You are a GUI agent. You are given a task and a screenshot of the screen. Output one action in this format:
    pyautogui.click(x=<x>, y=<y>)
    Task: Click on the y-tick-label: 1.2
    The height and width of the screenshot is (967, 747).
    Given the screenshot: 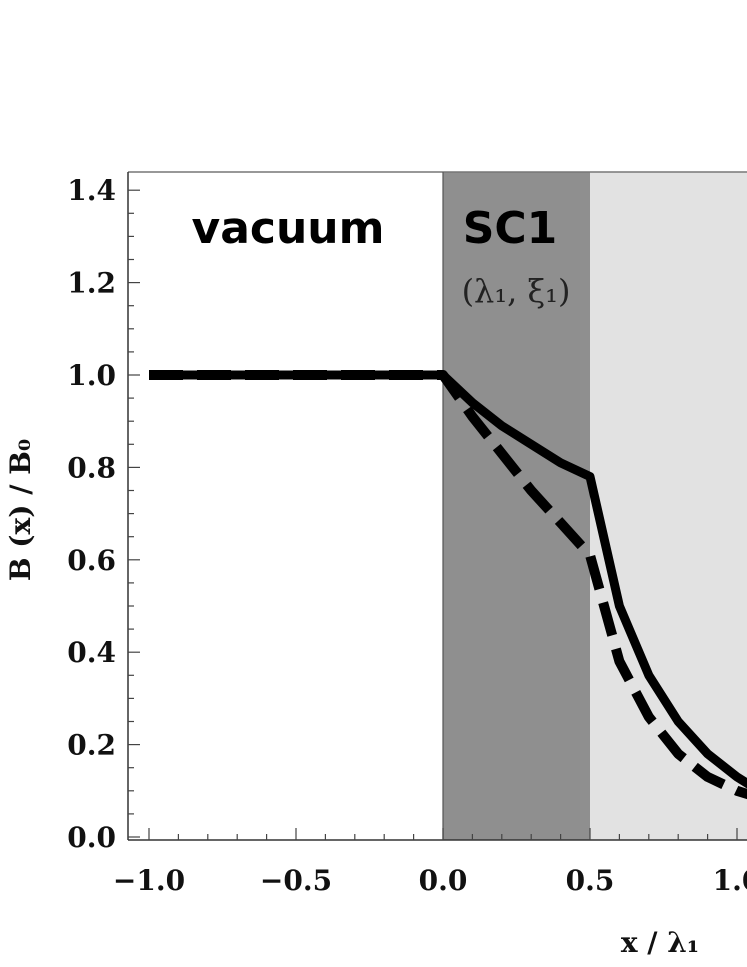 What is the action you would take?
    pyautogui.click(x=91, y=283)
    